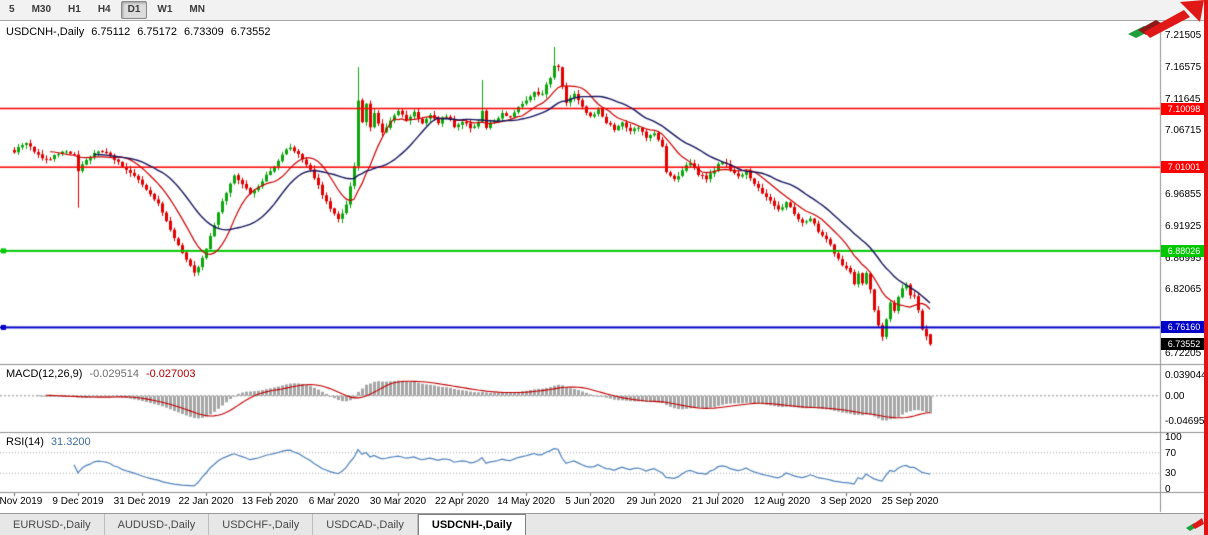 This screenshot has width=1208, height=535. Describe the element at coordinates (718, 501) in the screenshot. I see `date-axis-label: 21 Jul 2020` at that location.